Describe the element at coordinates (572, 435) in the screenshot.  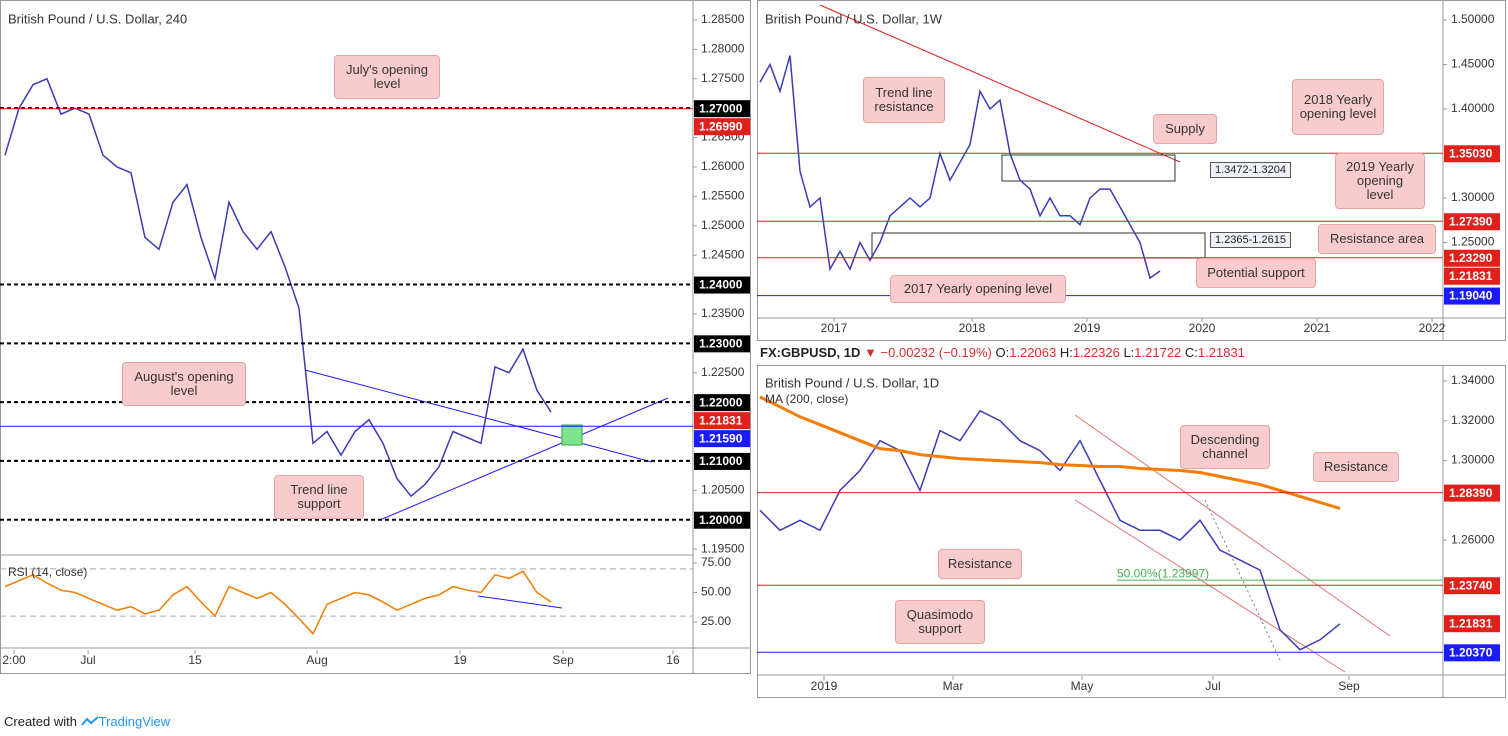
I see `target-zone` at that location.